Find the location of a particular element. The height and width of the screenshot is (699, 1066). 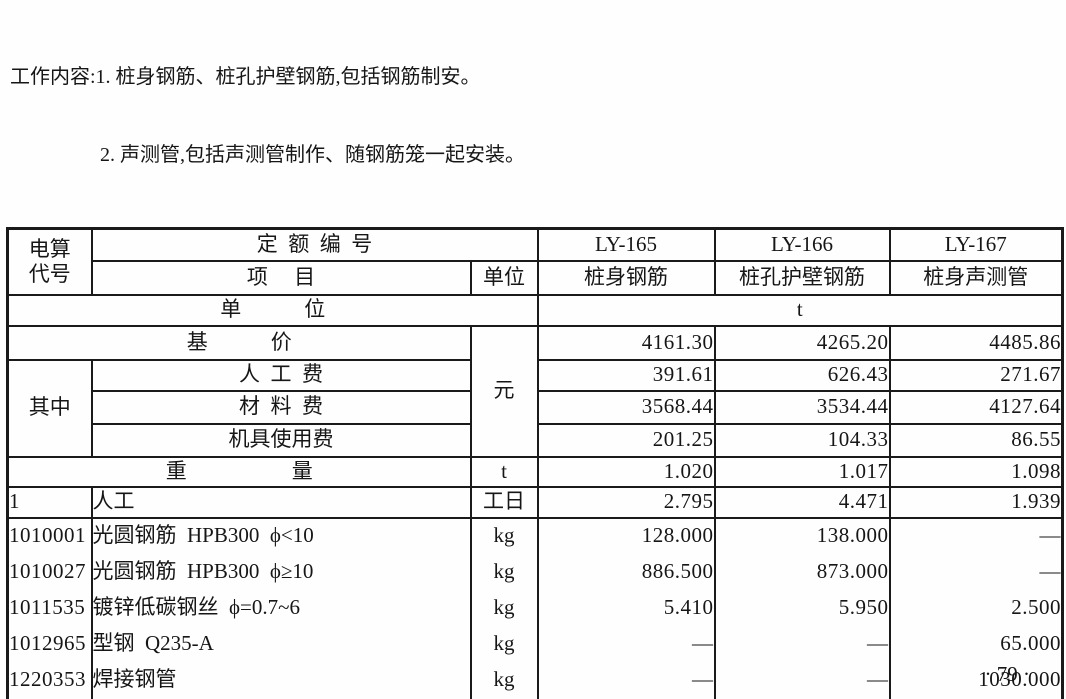

item-name-ly167: 桩身声测管 is located at coordinates (976, 277).